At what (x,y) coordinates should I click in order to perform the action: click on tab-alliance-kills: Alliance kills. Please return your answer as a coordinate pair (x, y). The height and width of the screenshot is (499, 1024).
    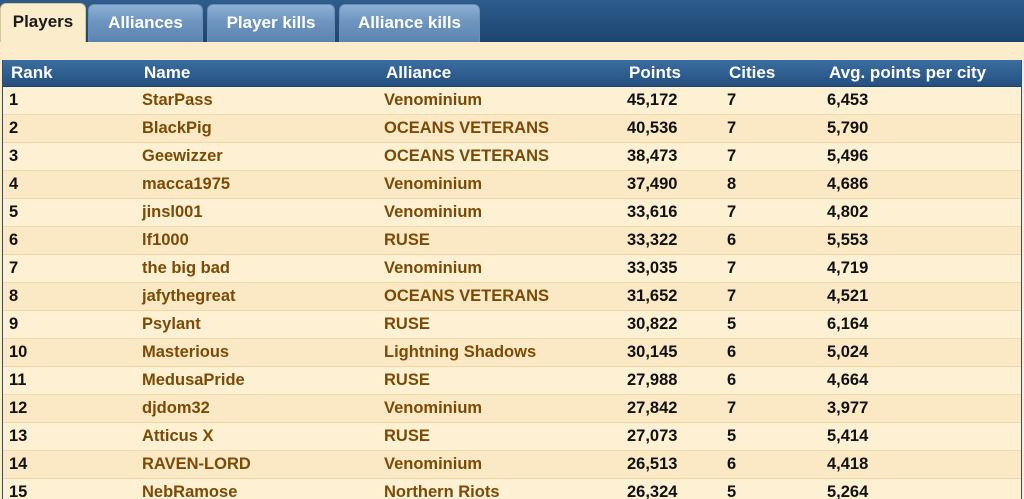
    Looking at the image, I should click on (409, 23).